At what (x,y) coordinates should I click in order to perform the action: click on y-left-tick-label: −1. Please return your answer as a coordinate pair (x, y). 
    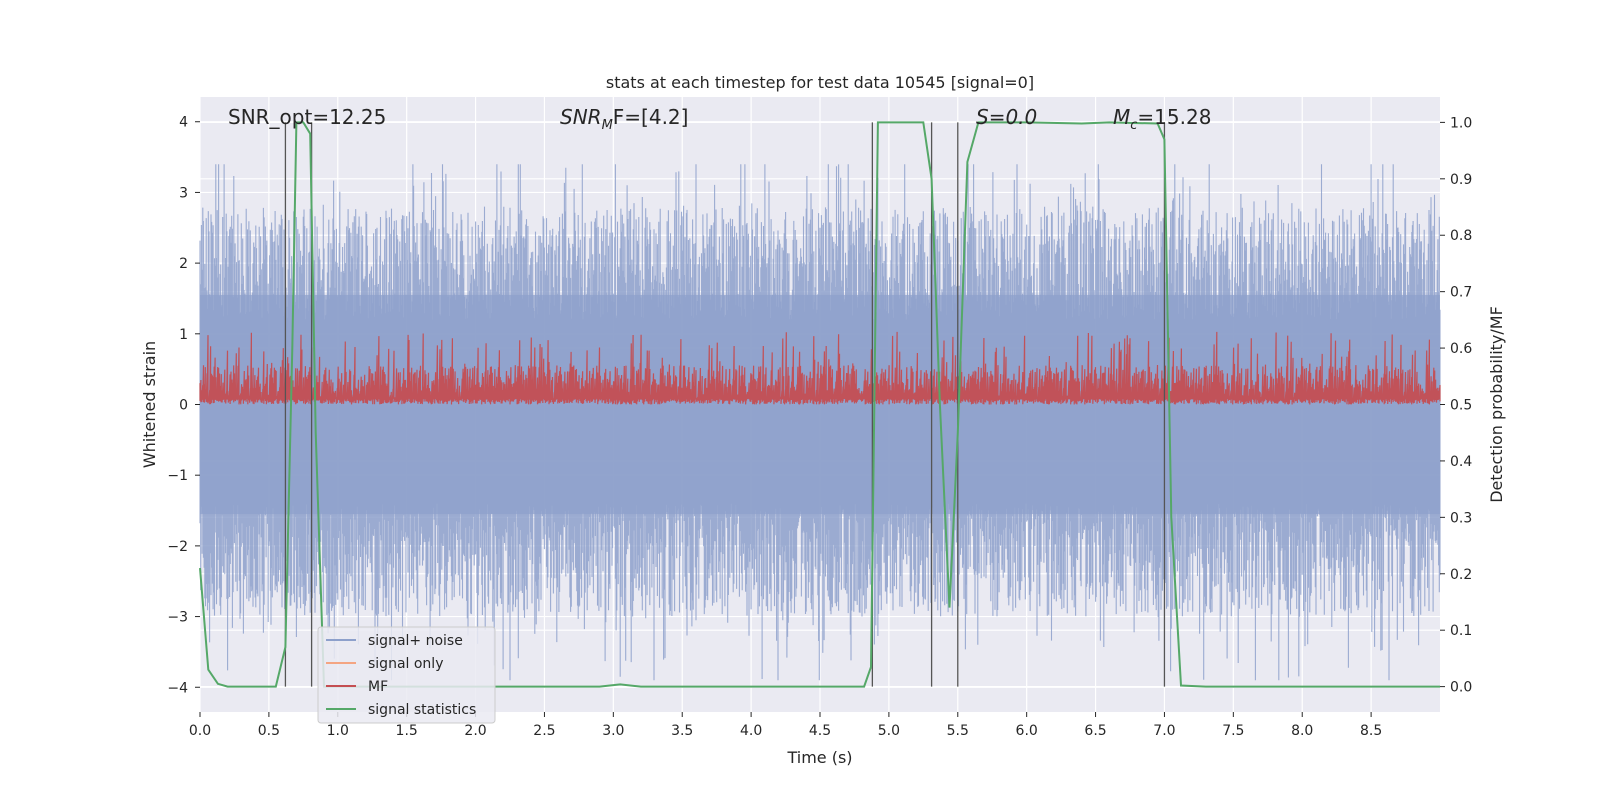
    Looking at the image, I should click on (177, 476).